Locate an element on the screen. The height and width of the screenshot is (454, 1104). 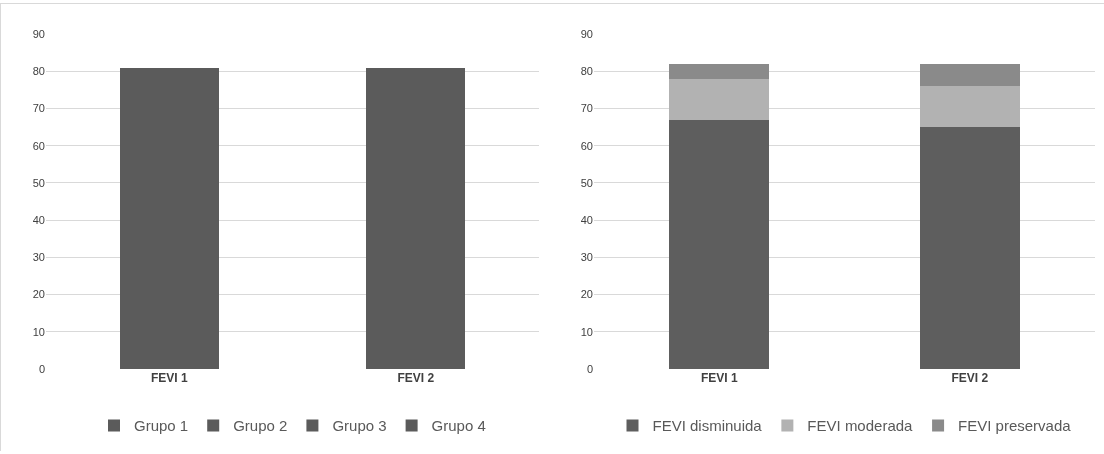
legend-label: Grupo 1 is located at coordinates (161, 426).